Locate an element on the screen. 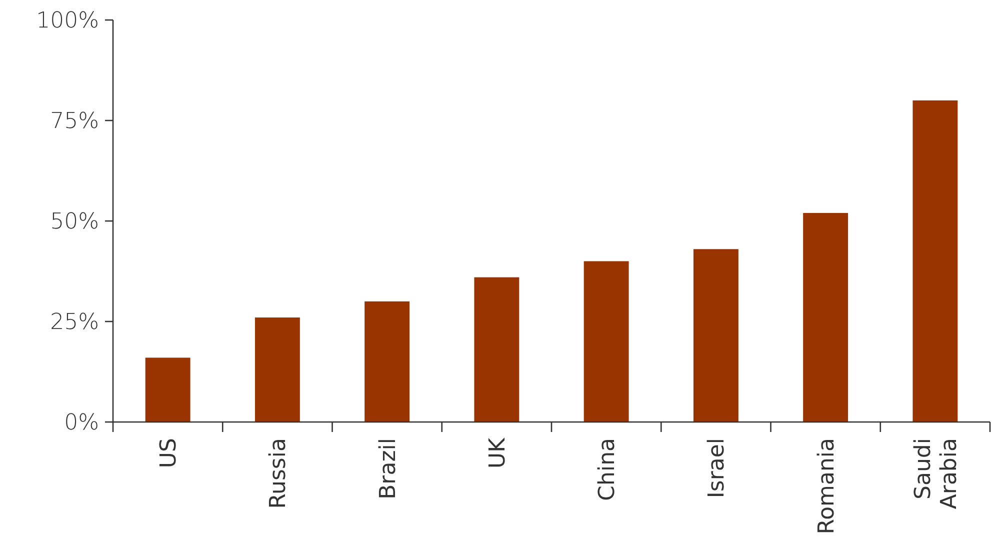  y-tick-label: 50% is located at coordinates (74, 222).